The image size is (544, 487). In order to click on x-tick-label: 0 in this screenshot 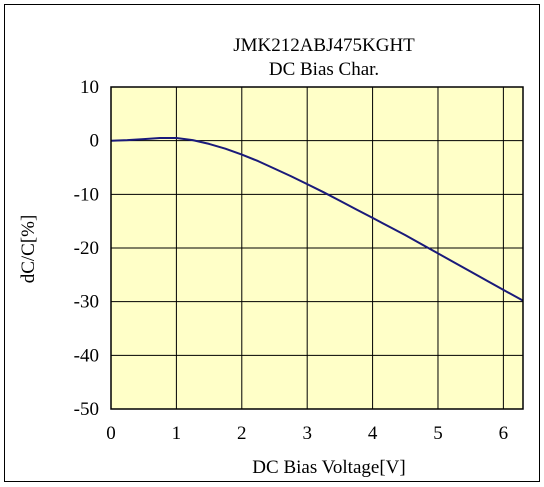, I will do `click(111, 433)`.